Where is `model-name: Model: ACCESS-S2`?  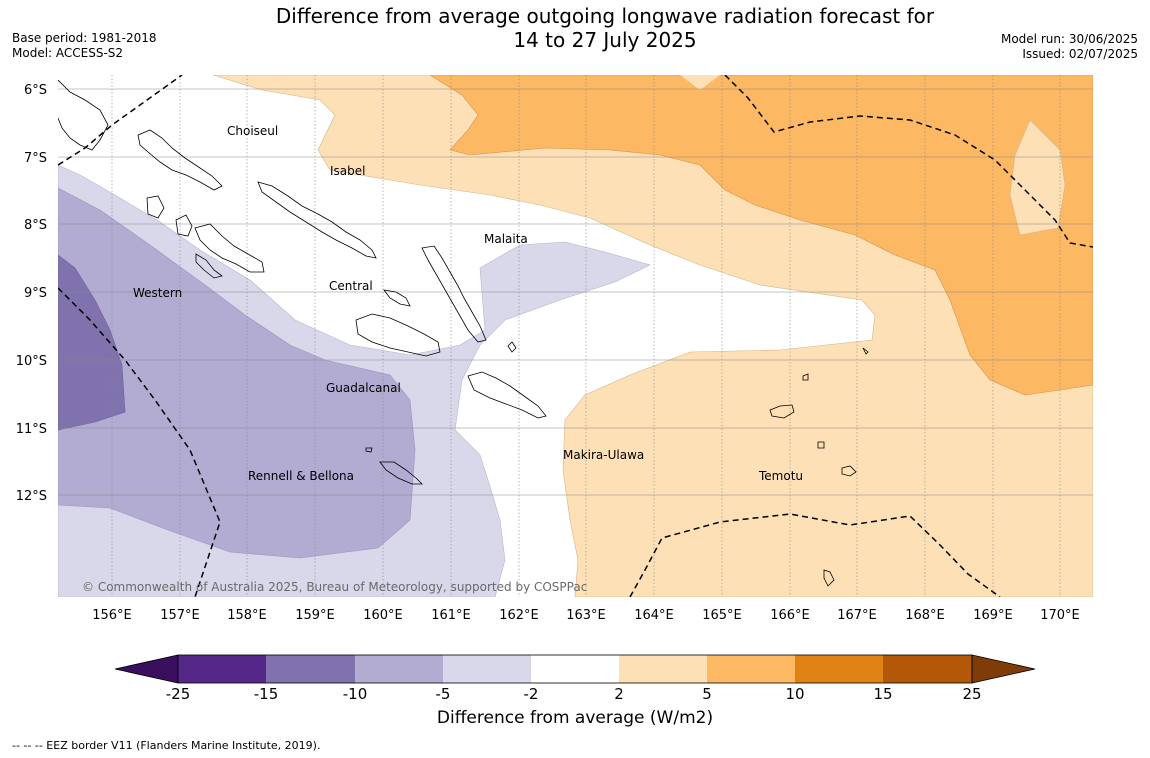
model-name: Model: ACCESS-S2 is located at coordinates (68, 53).